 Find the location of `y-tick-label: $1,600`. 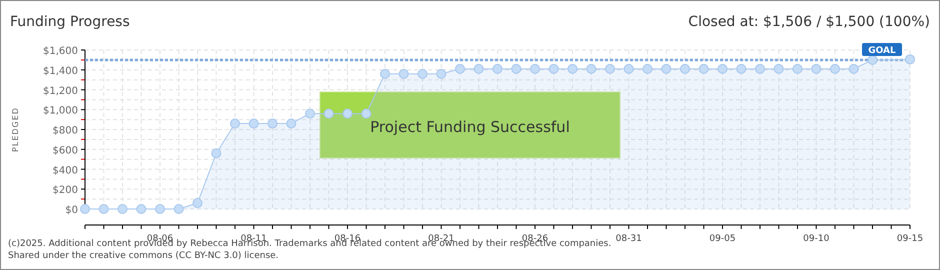

y-tick-label: $1,600 is located at coordinates (60, 51).